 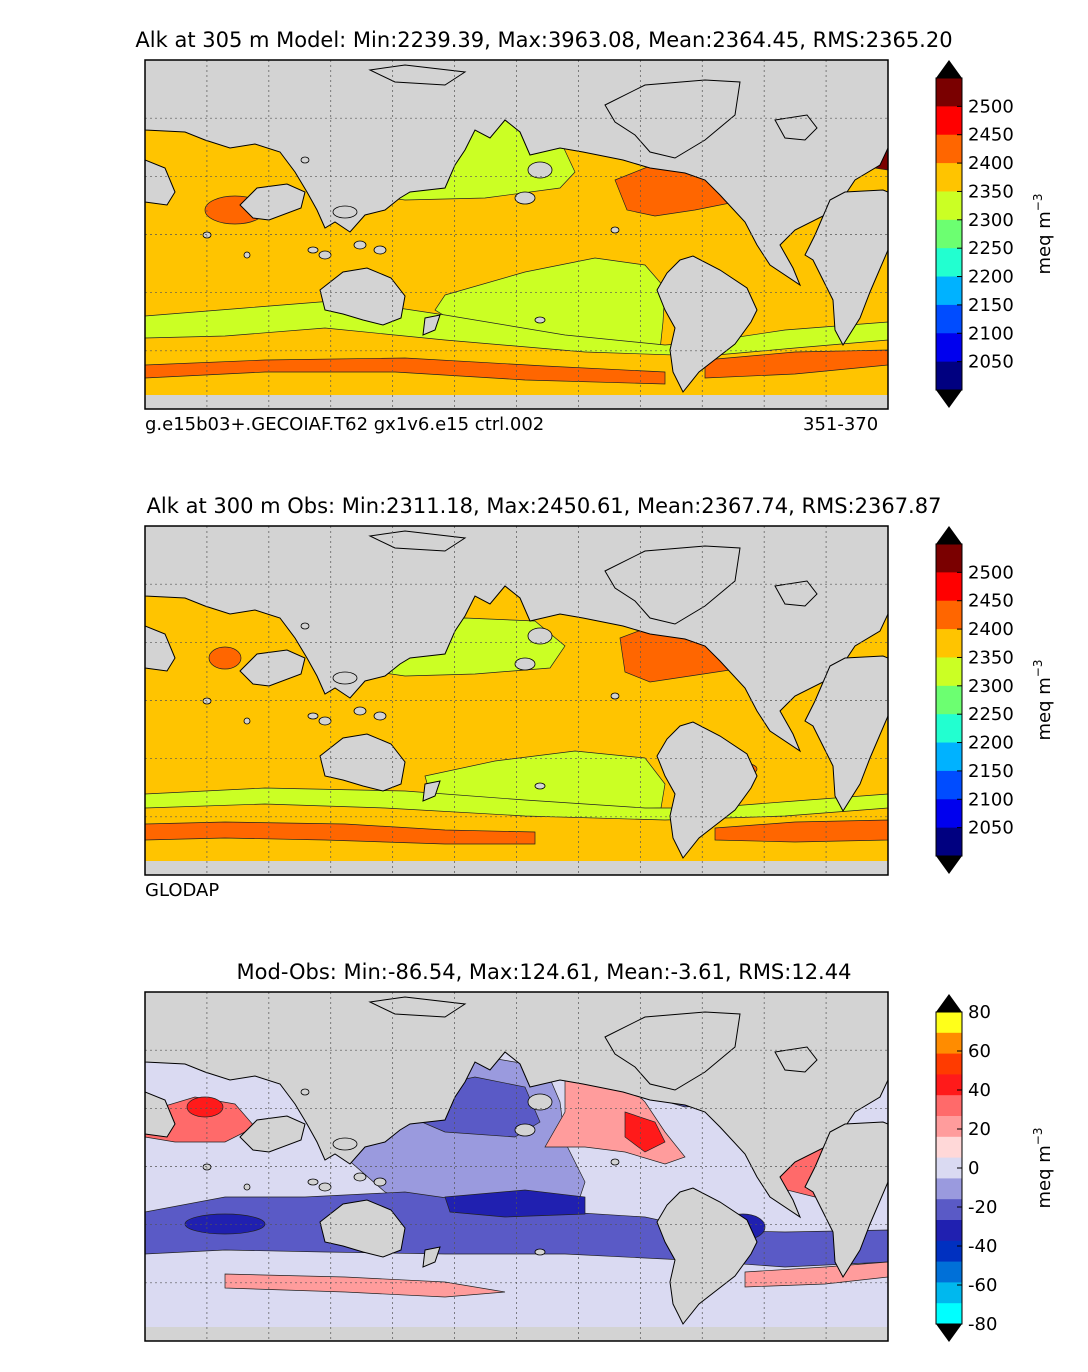 I want to click on south-pacific-core, so click(x=515, y=1203).